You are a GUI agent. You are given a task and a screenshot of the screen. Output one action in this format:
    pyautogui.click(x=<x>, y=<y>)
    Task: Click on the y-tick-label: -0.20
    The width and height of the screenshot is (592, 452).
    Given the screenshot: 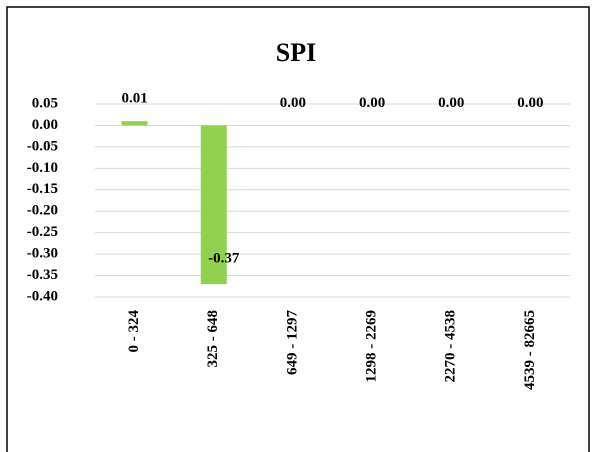 What is the action you would take?
    pyautogui.click(x=42, y=211)
    